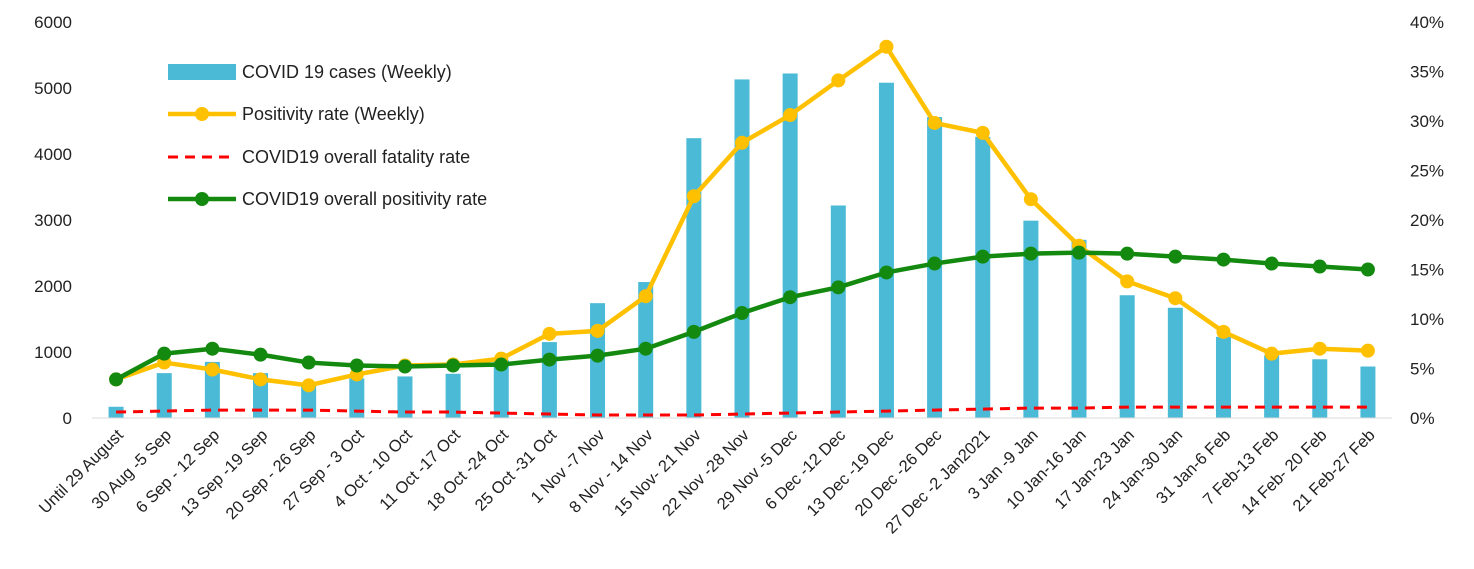  What do you see at coordinates (1333, 470) in the screenshot?
I see `x-axis-tick-label: 21 Feb-27 Feb` at bounding box center [1333, 470].